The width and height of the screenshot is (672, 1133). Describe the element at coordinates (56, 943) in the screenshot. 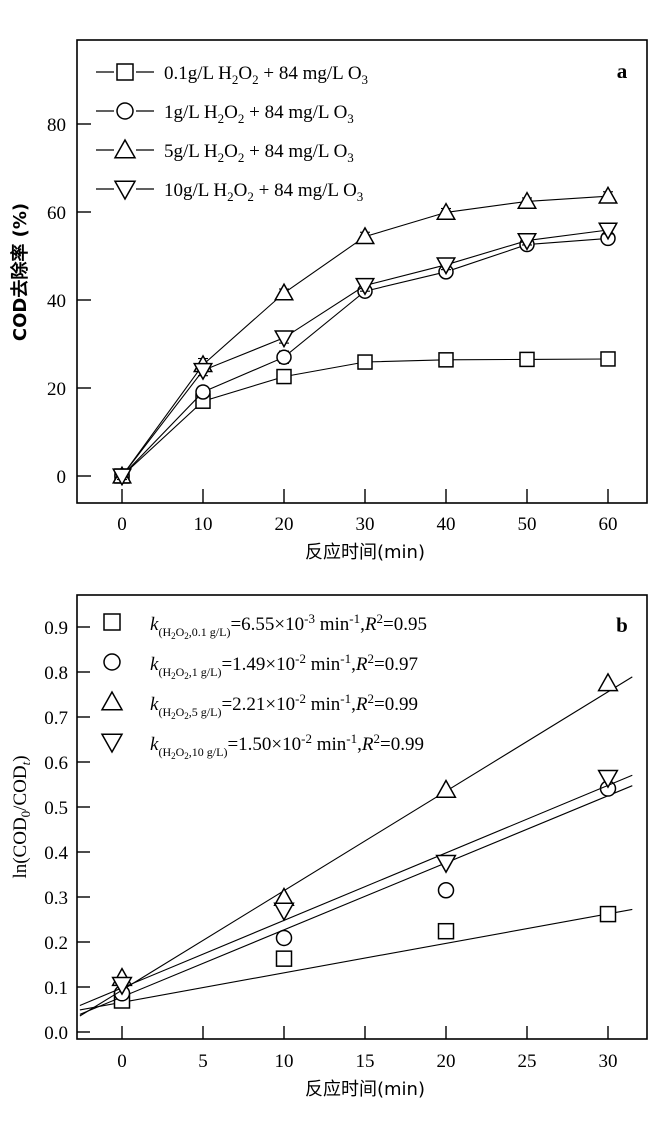

I see `y-tick-label: 0.2` at that location.